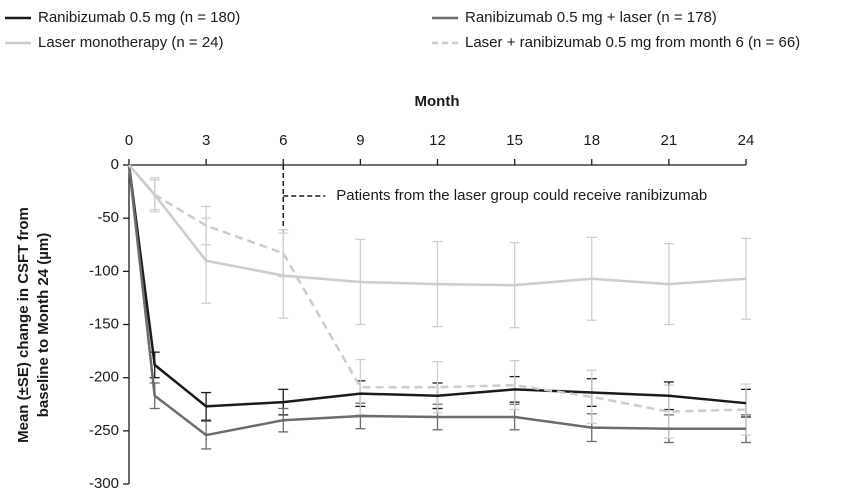 The width and height of the screenshot is (857, 493). Describe the element at coordinates (104, 430) in the screenshot. I see `y-tick-label: -250` at that location.